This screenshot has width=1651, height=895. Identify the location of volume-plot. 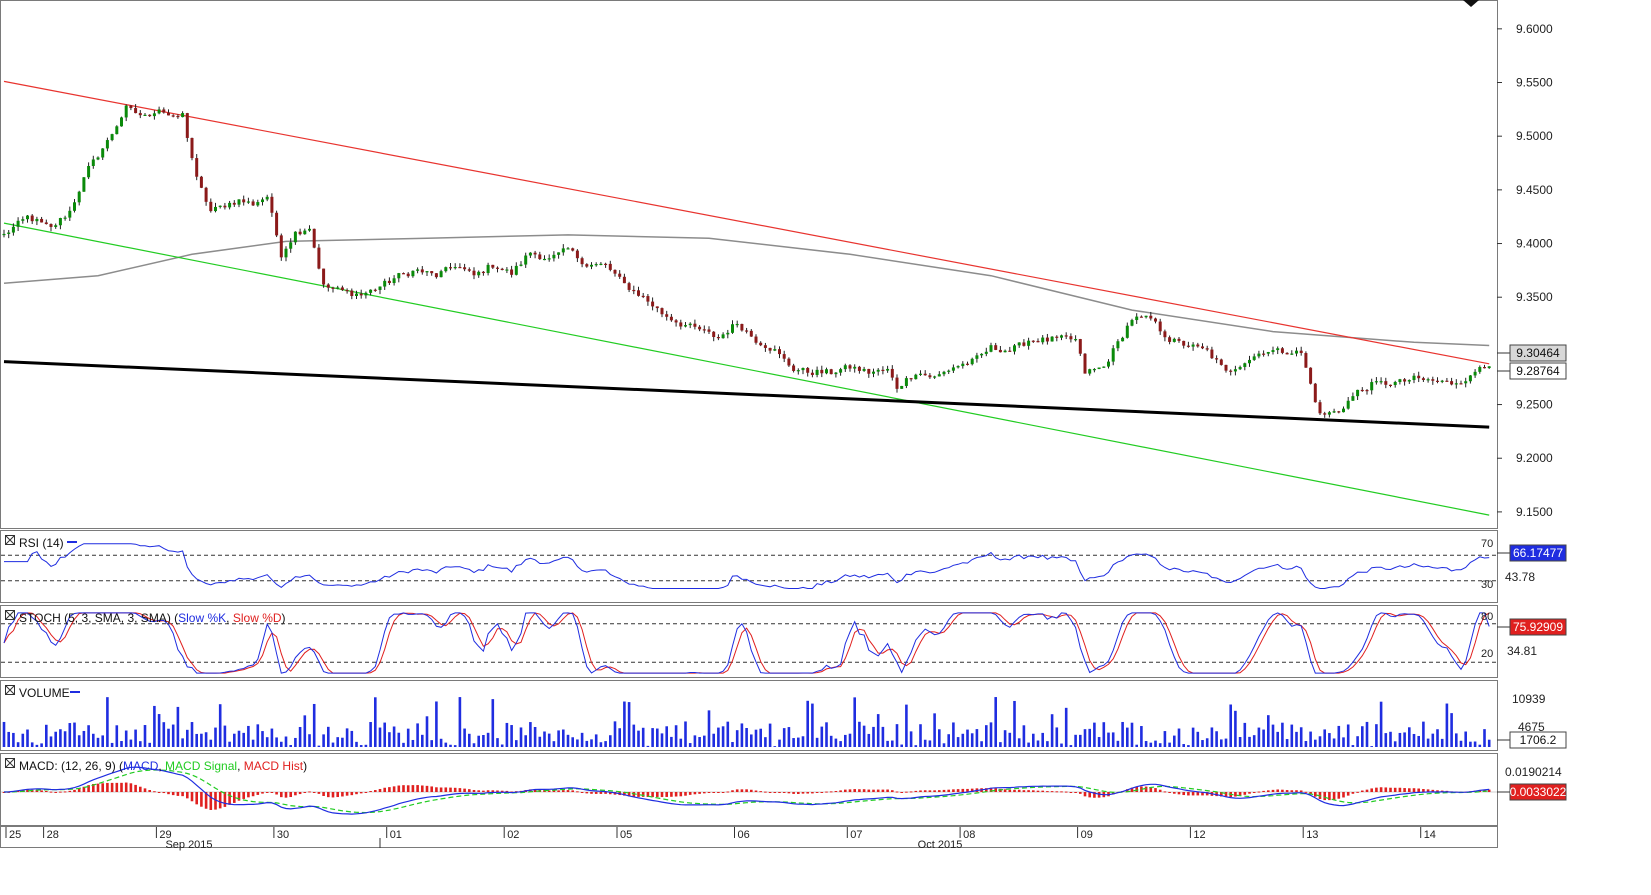
(746, 722).